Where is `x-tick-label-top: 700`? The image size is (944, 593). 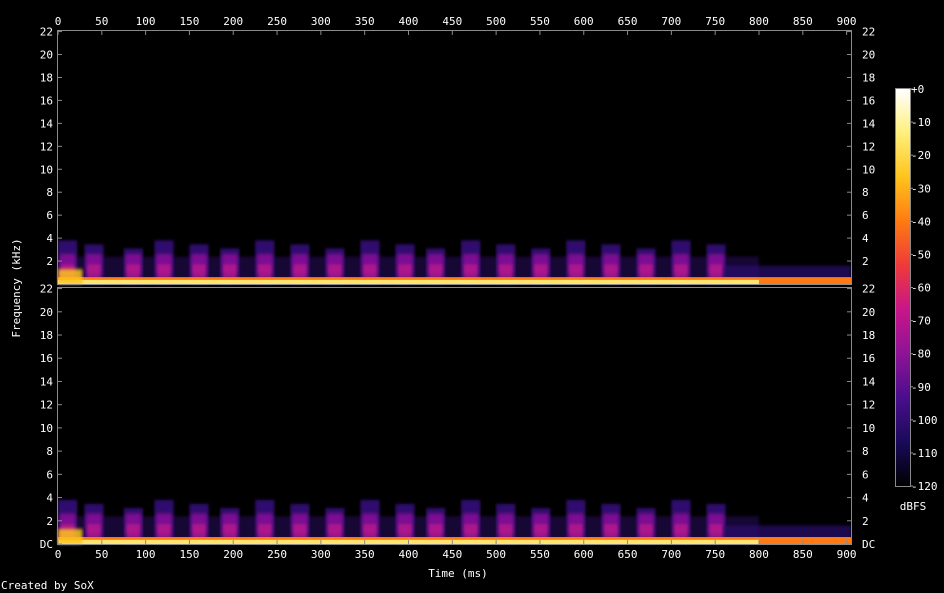
x-tick-label-top: 700 is located at coordinates (671, 21).